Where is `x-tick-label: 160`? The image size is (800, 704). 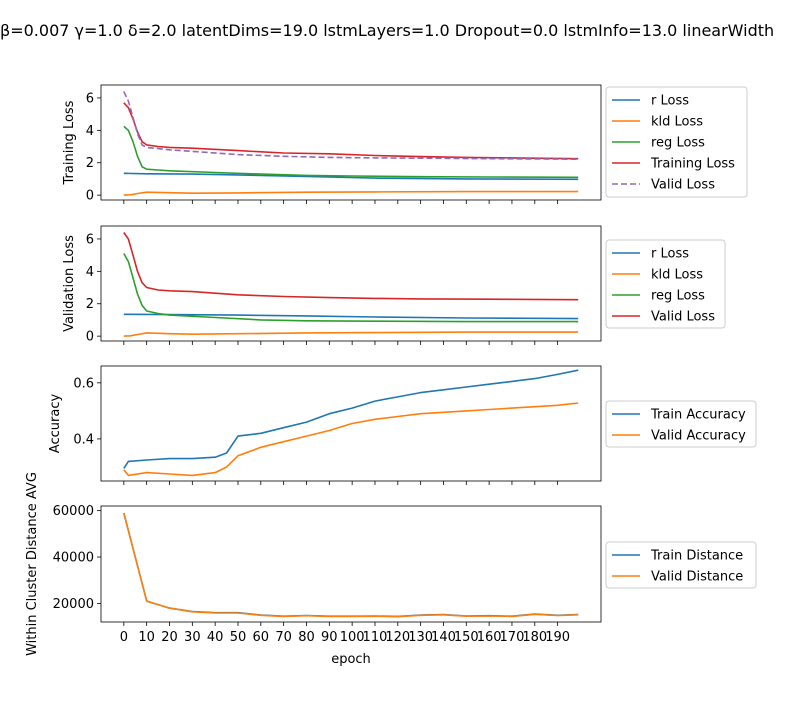
x-tick-label: 160 is located at coordinates (489, 637).